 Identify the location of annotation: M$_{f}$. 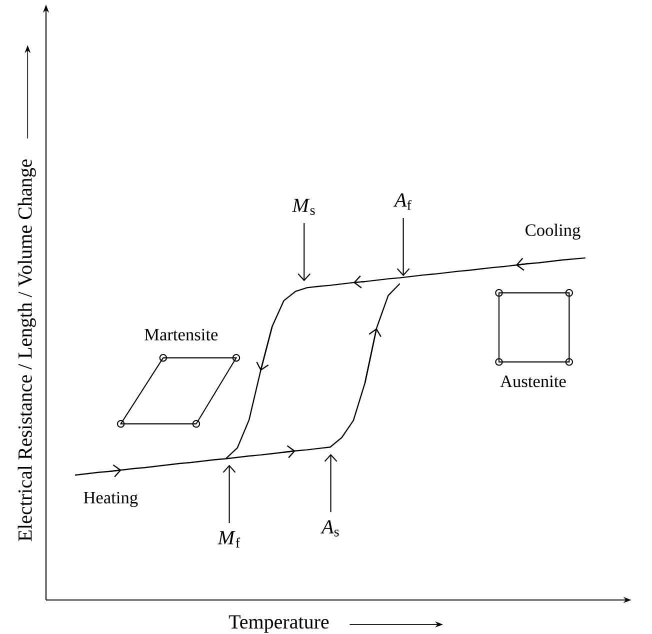
(229, 539).